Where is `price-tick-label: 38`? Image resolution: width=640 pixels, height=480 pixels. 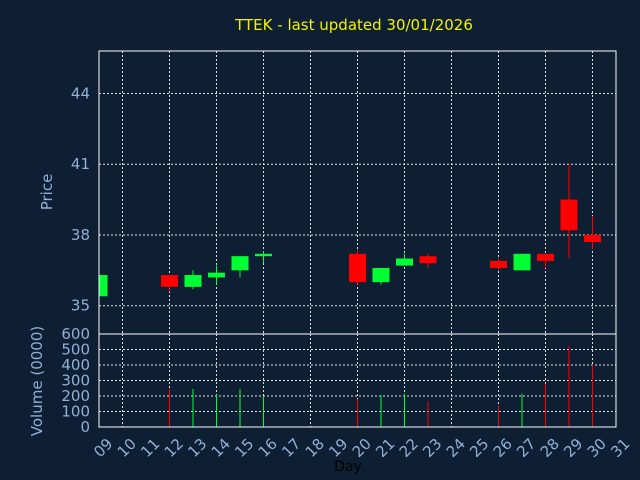
price-tick-label: 38 is located at coordinates (80, 235).